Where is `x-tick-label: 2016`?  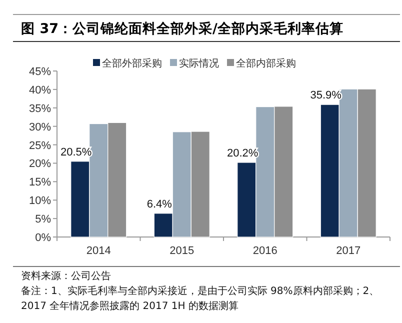
x-tick-label: 2016 is located at coordinates (265, 251).